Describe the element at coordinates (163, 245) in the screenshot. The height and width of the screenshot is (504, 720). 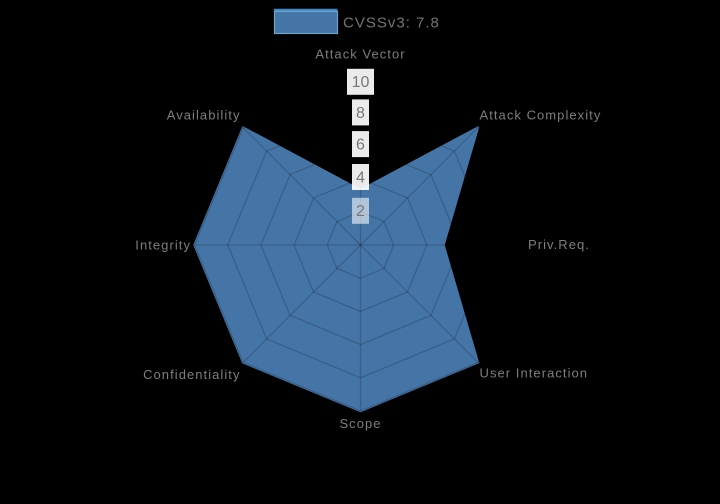
I see `svg-text: Integrity` at that location.